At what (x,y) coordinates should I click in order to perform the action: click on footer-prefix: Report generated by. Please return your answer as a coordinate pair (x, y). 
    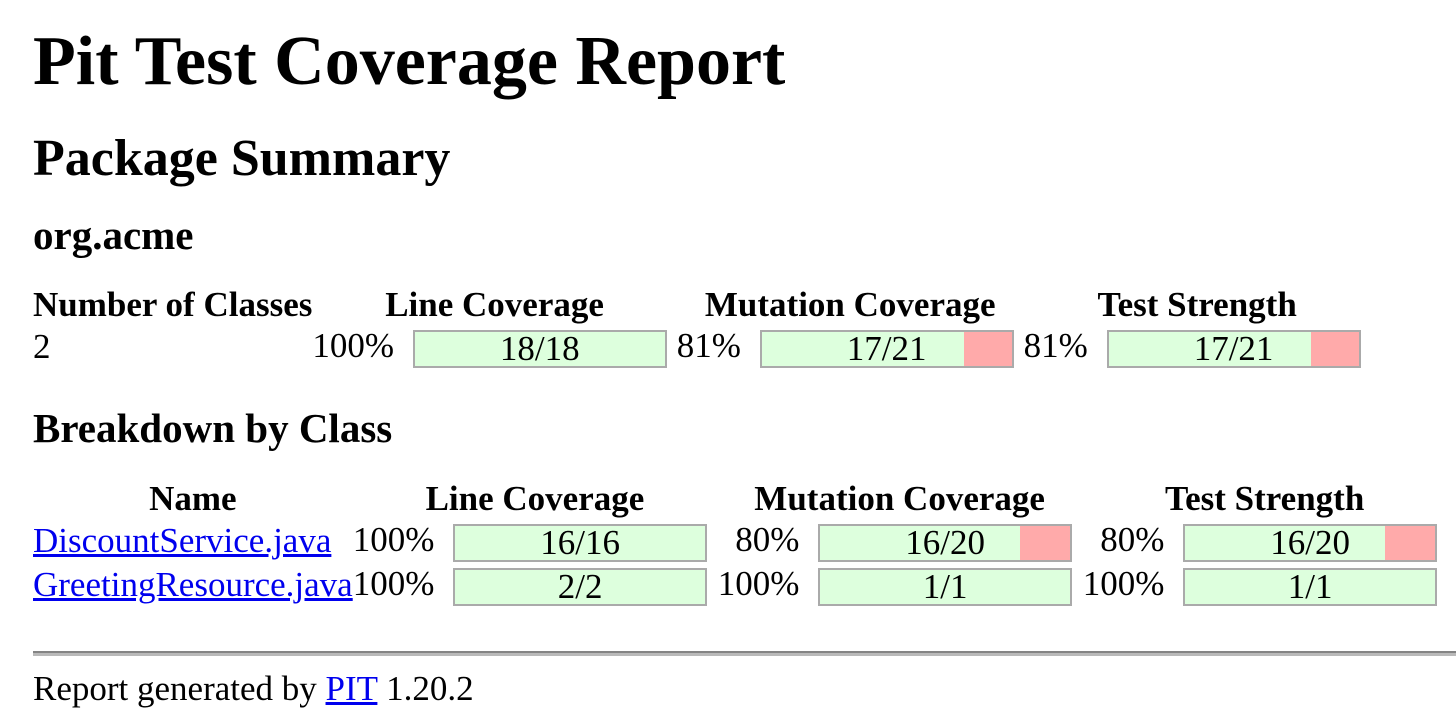
    Looking at the image, I should click on (175, 688).